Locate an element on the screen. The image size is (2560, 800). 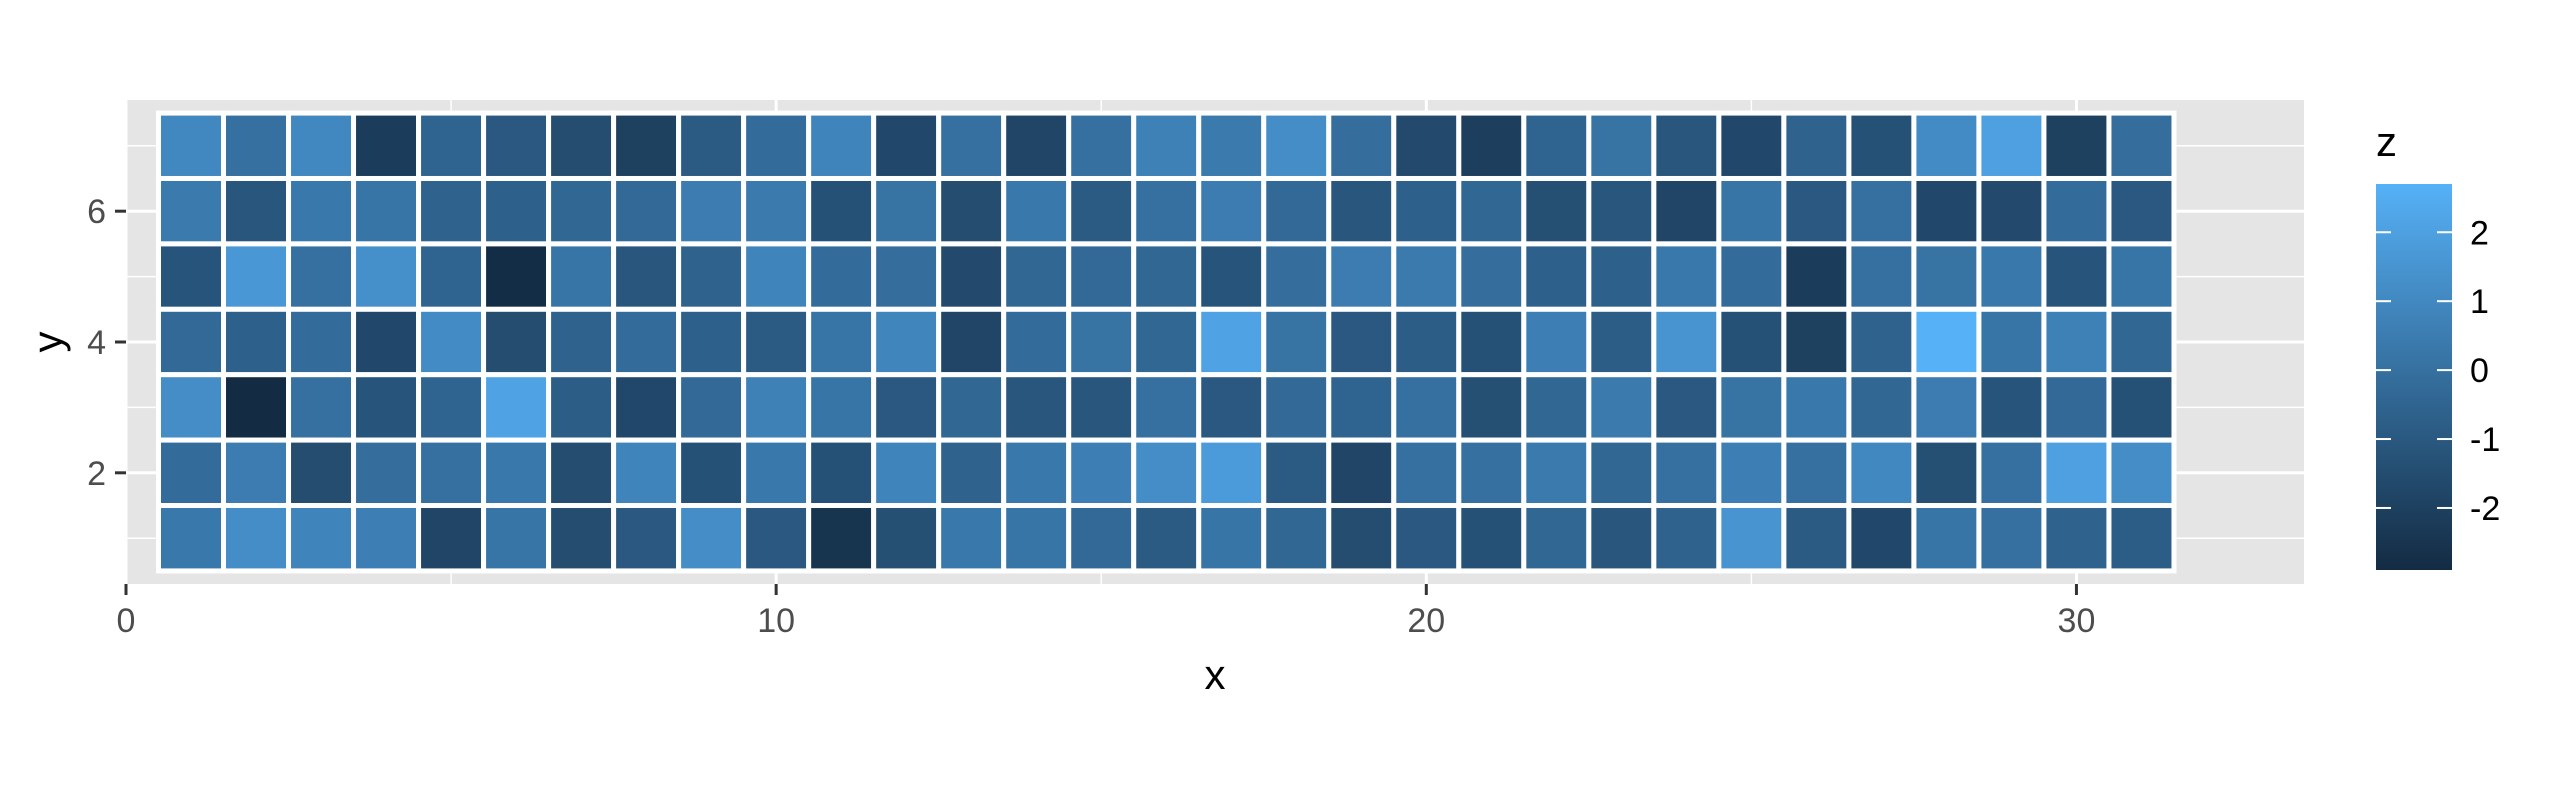
x-tick-label: 10 is located at coordinates (776, 621).